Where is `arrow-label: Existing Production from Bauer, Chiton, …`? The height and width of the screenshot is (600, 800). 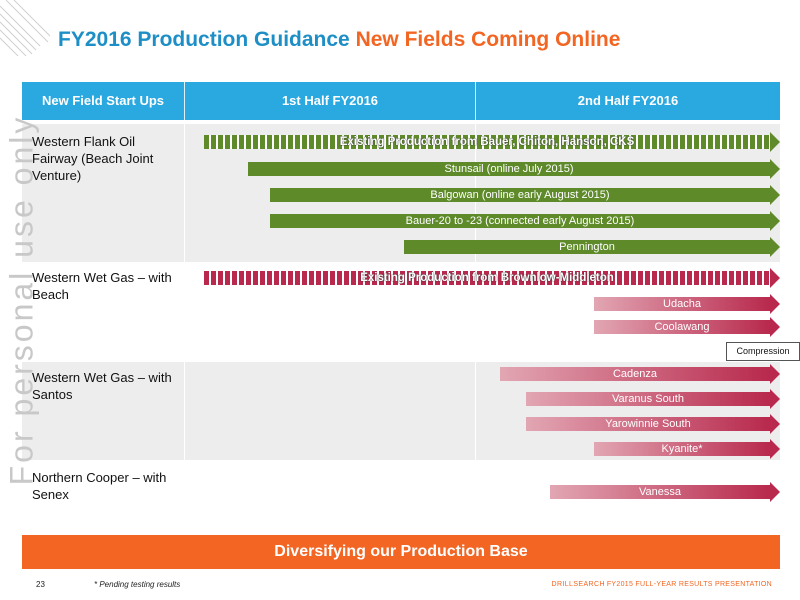
arrow-label: Existing Production from Bauer, Chiton, … is located at coordinates (487, 142).